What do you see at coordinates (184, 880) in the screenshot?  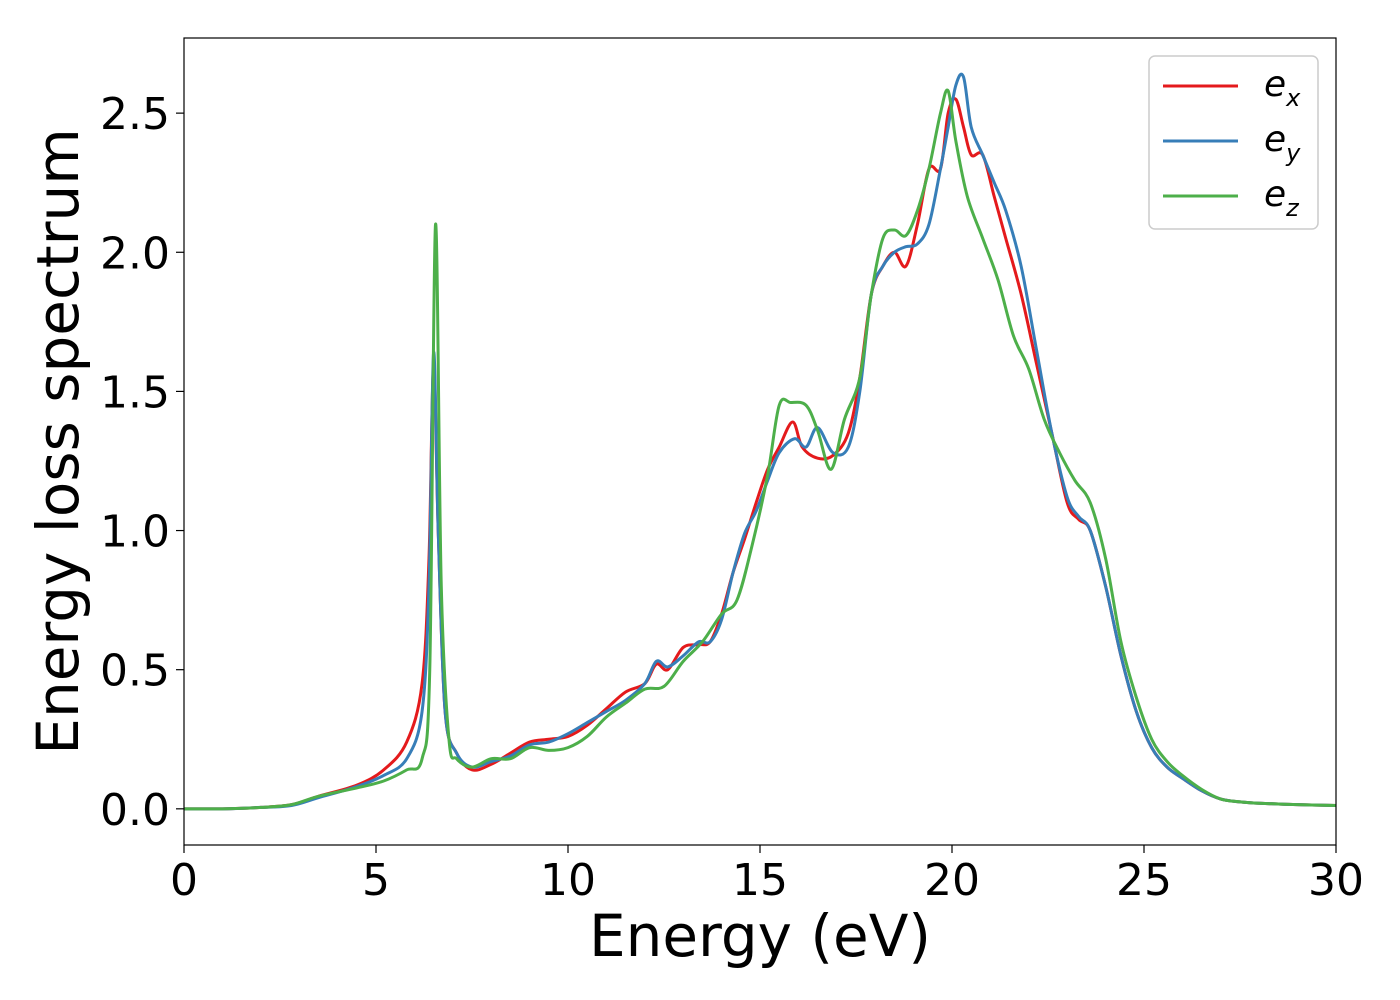 I see `x-tick-label: 0` at bounding box center [184, 880].